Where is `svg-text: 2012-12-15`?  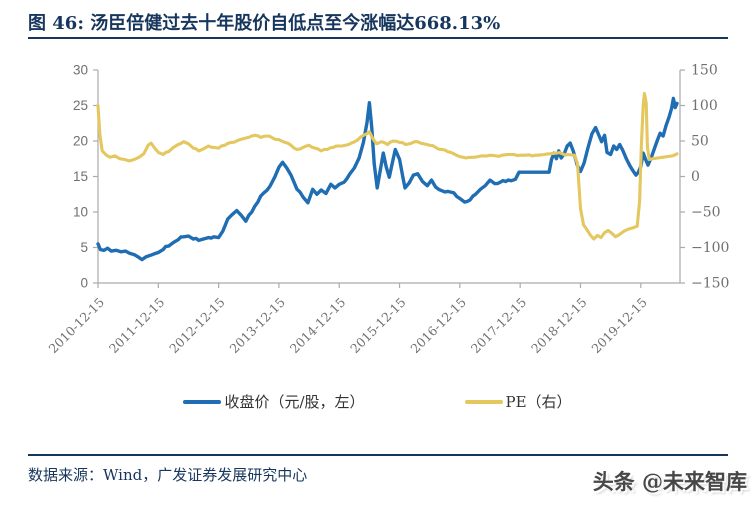 svg-text: 2012-12-15 is located at coordinates (197, 326).